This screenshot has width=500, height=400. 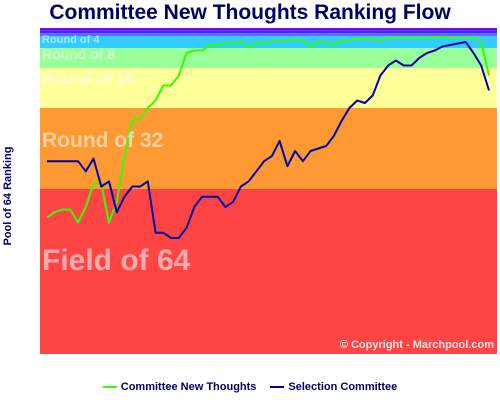 I want to click on legend-label-selection-committee: Selection Committee, so click(x=343, y=387).